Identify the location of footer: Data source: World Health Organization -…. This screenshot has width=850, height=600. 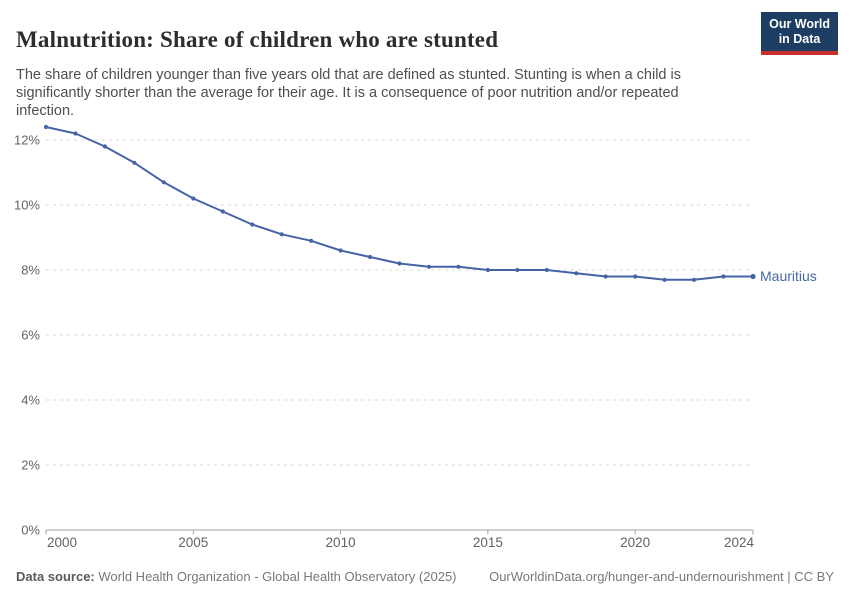
(425, 576).